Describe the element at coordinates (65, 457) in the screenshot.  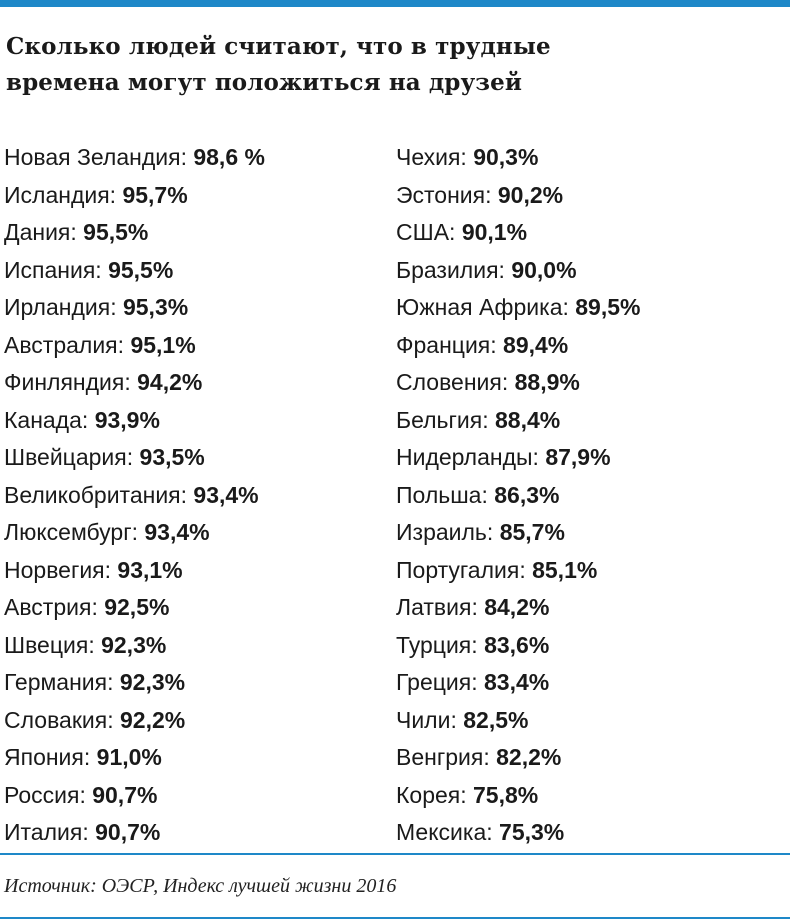
I see `country-name: Швейцария` at that location.